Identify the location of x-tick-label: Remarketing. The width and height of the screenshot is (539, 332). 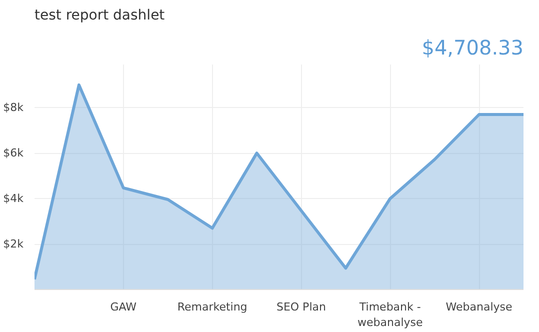
(212, 307).